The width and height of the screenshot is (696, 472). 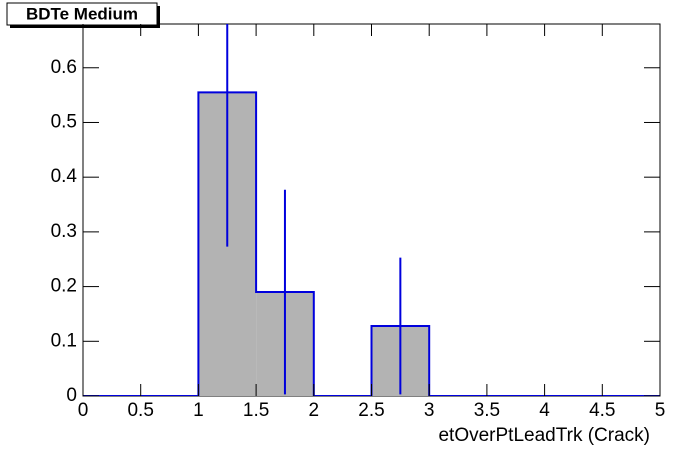 I want to click on y-tick-label: 0.4, so click(x=64, y=176).